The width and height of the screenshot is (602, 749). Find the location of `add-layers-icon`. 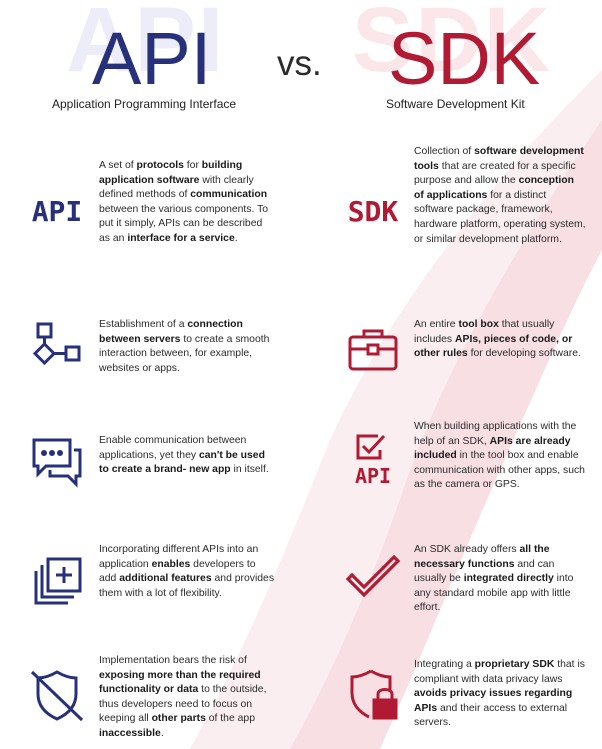

add-layers-icon is located at coordinates (57, 580).